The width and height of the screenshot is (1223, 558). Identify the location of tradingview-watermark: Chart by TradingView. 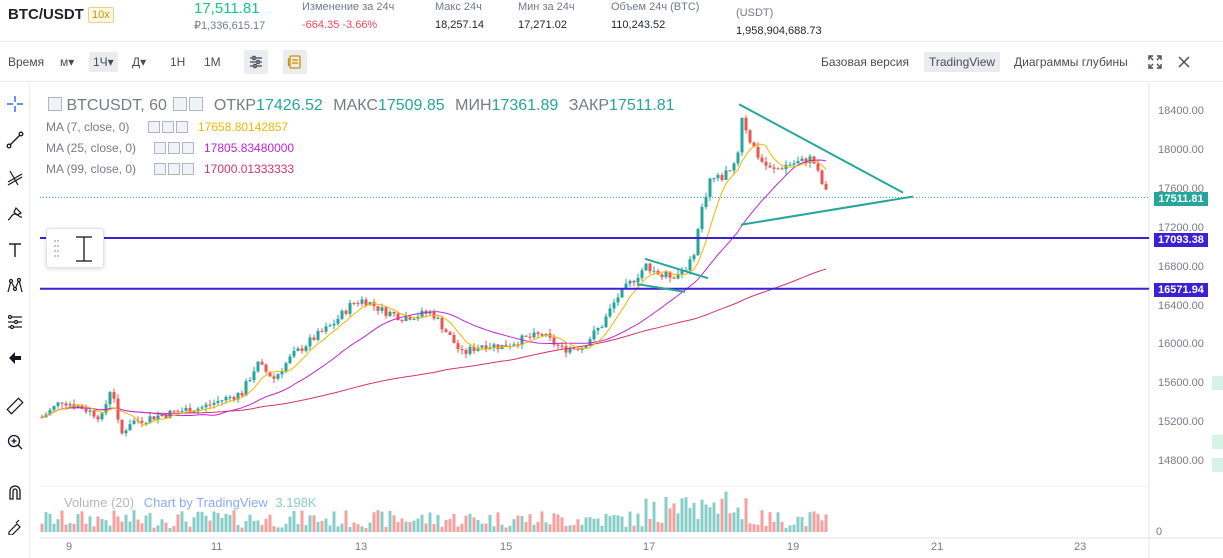
(205, 502).